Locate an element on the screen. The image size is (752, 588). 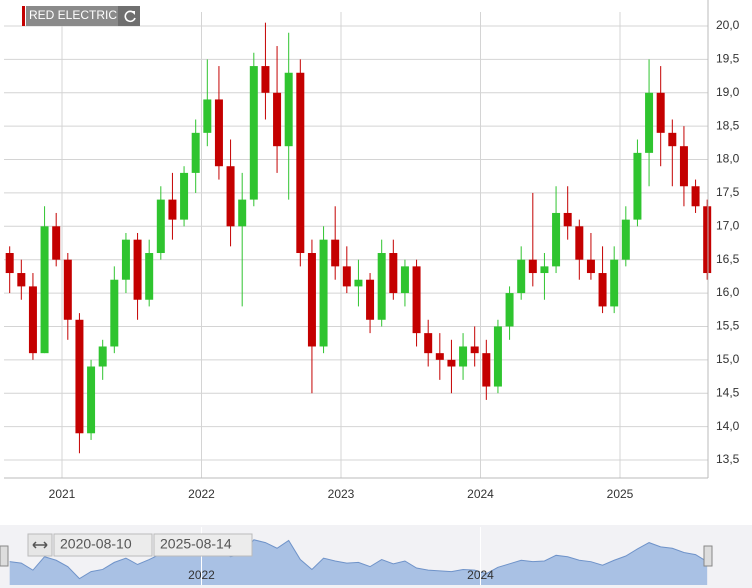
refresh-arrow is located at coordinates (133, 13).